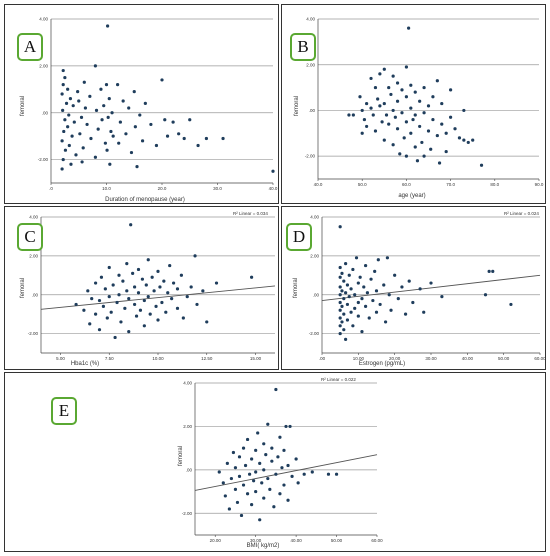 This screenshot has width=550, height=556. I want to click on y-axis-label-b: femoral, so click(297, 106).